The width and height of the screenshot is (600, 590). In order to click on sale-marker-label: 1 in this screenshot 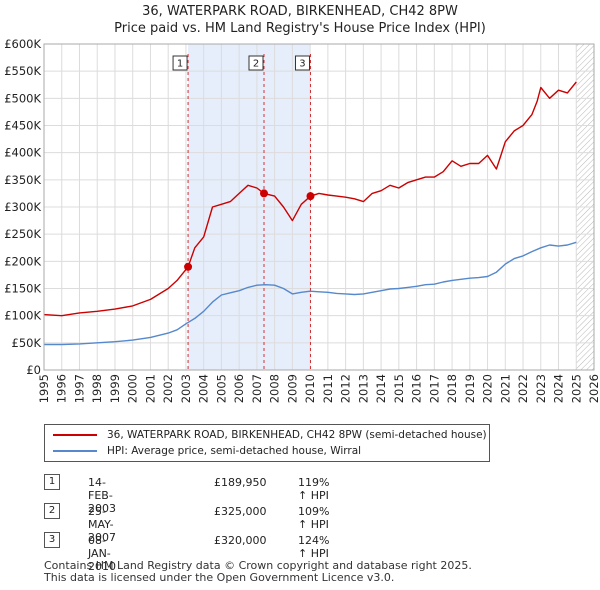, I will do `click(180, 64)`.